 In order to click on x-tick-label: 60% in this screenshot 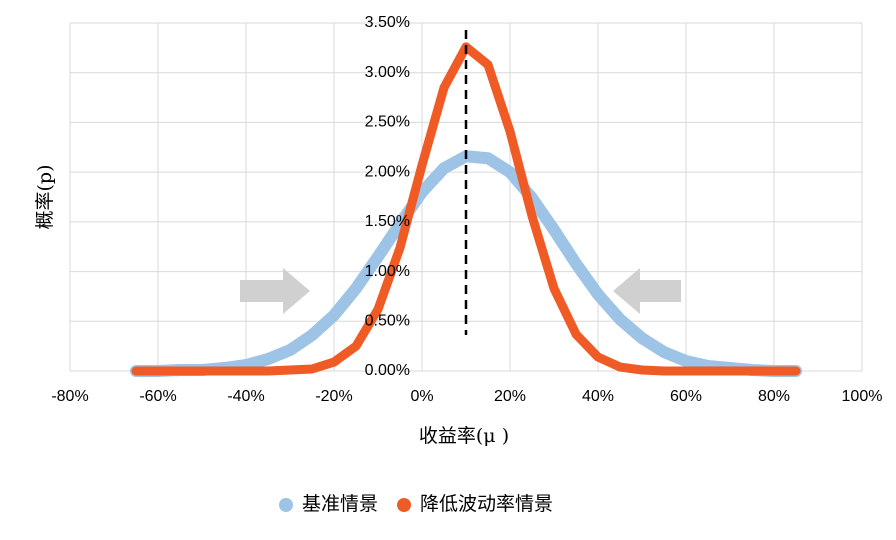, I will do `click(686, 396)`.